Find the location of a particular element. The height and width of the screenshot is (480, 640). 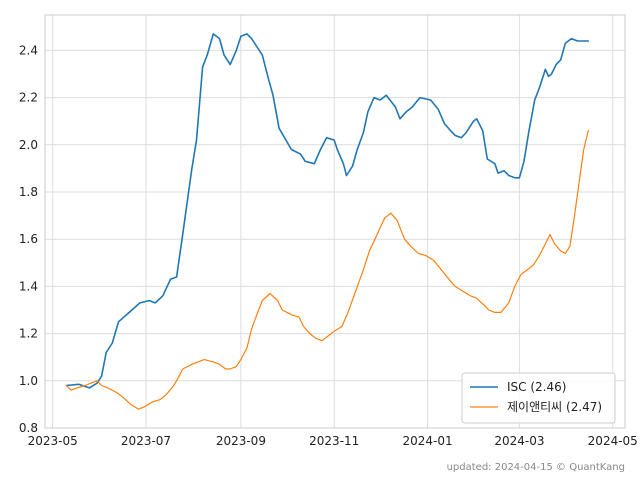

legend: ISC (2.46) 제이앤티씨 (2.47) is located at coordinates (538, 398).